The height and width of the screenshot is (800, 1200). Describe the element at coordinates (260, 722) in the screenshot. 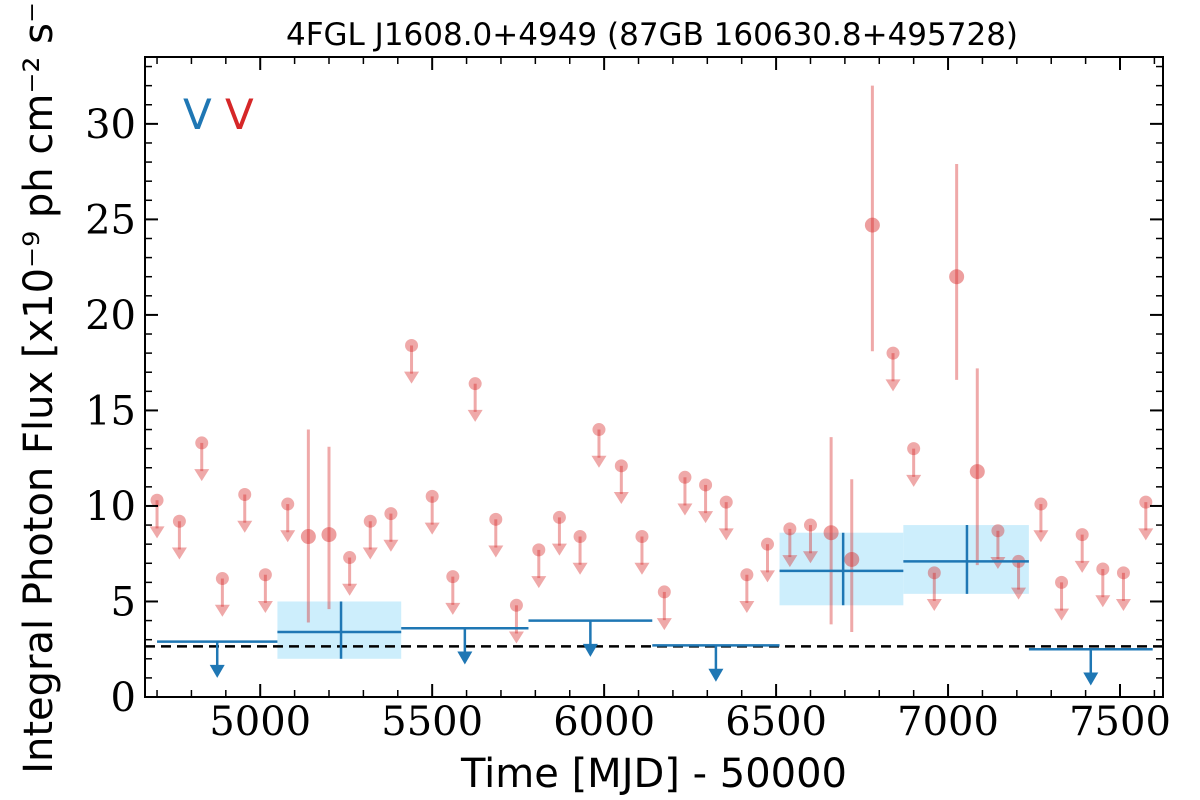

I see `x-tick-label: 5000` at that location.